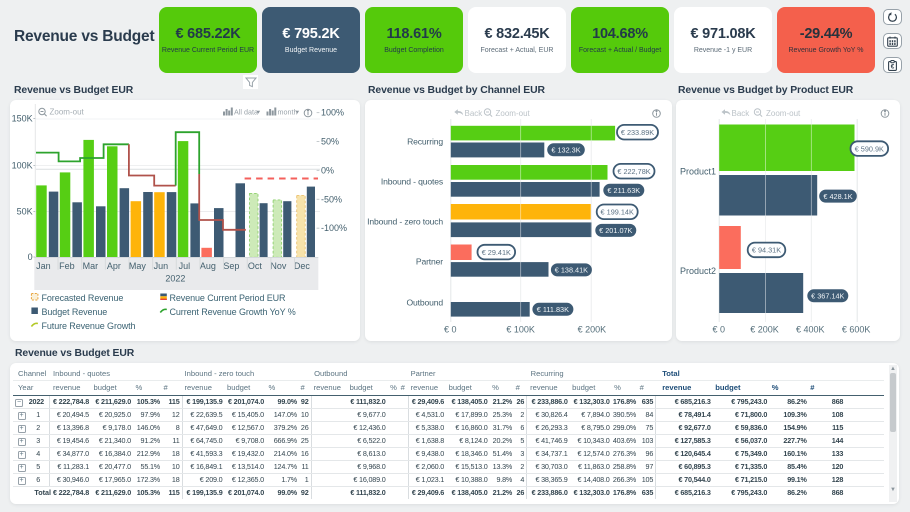 The width and height of the screenshot is (910, 512). Describe the element at coordinates (185, 266) in the screenshot. I see `svg-text: Jul` at that location.